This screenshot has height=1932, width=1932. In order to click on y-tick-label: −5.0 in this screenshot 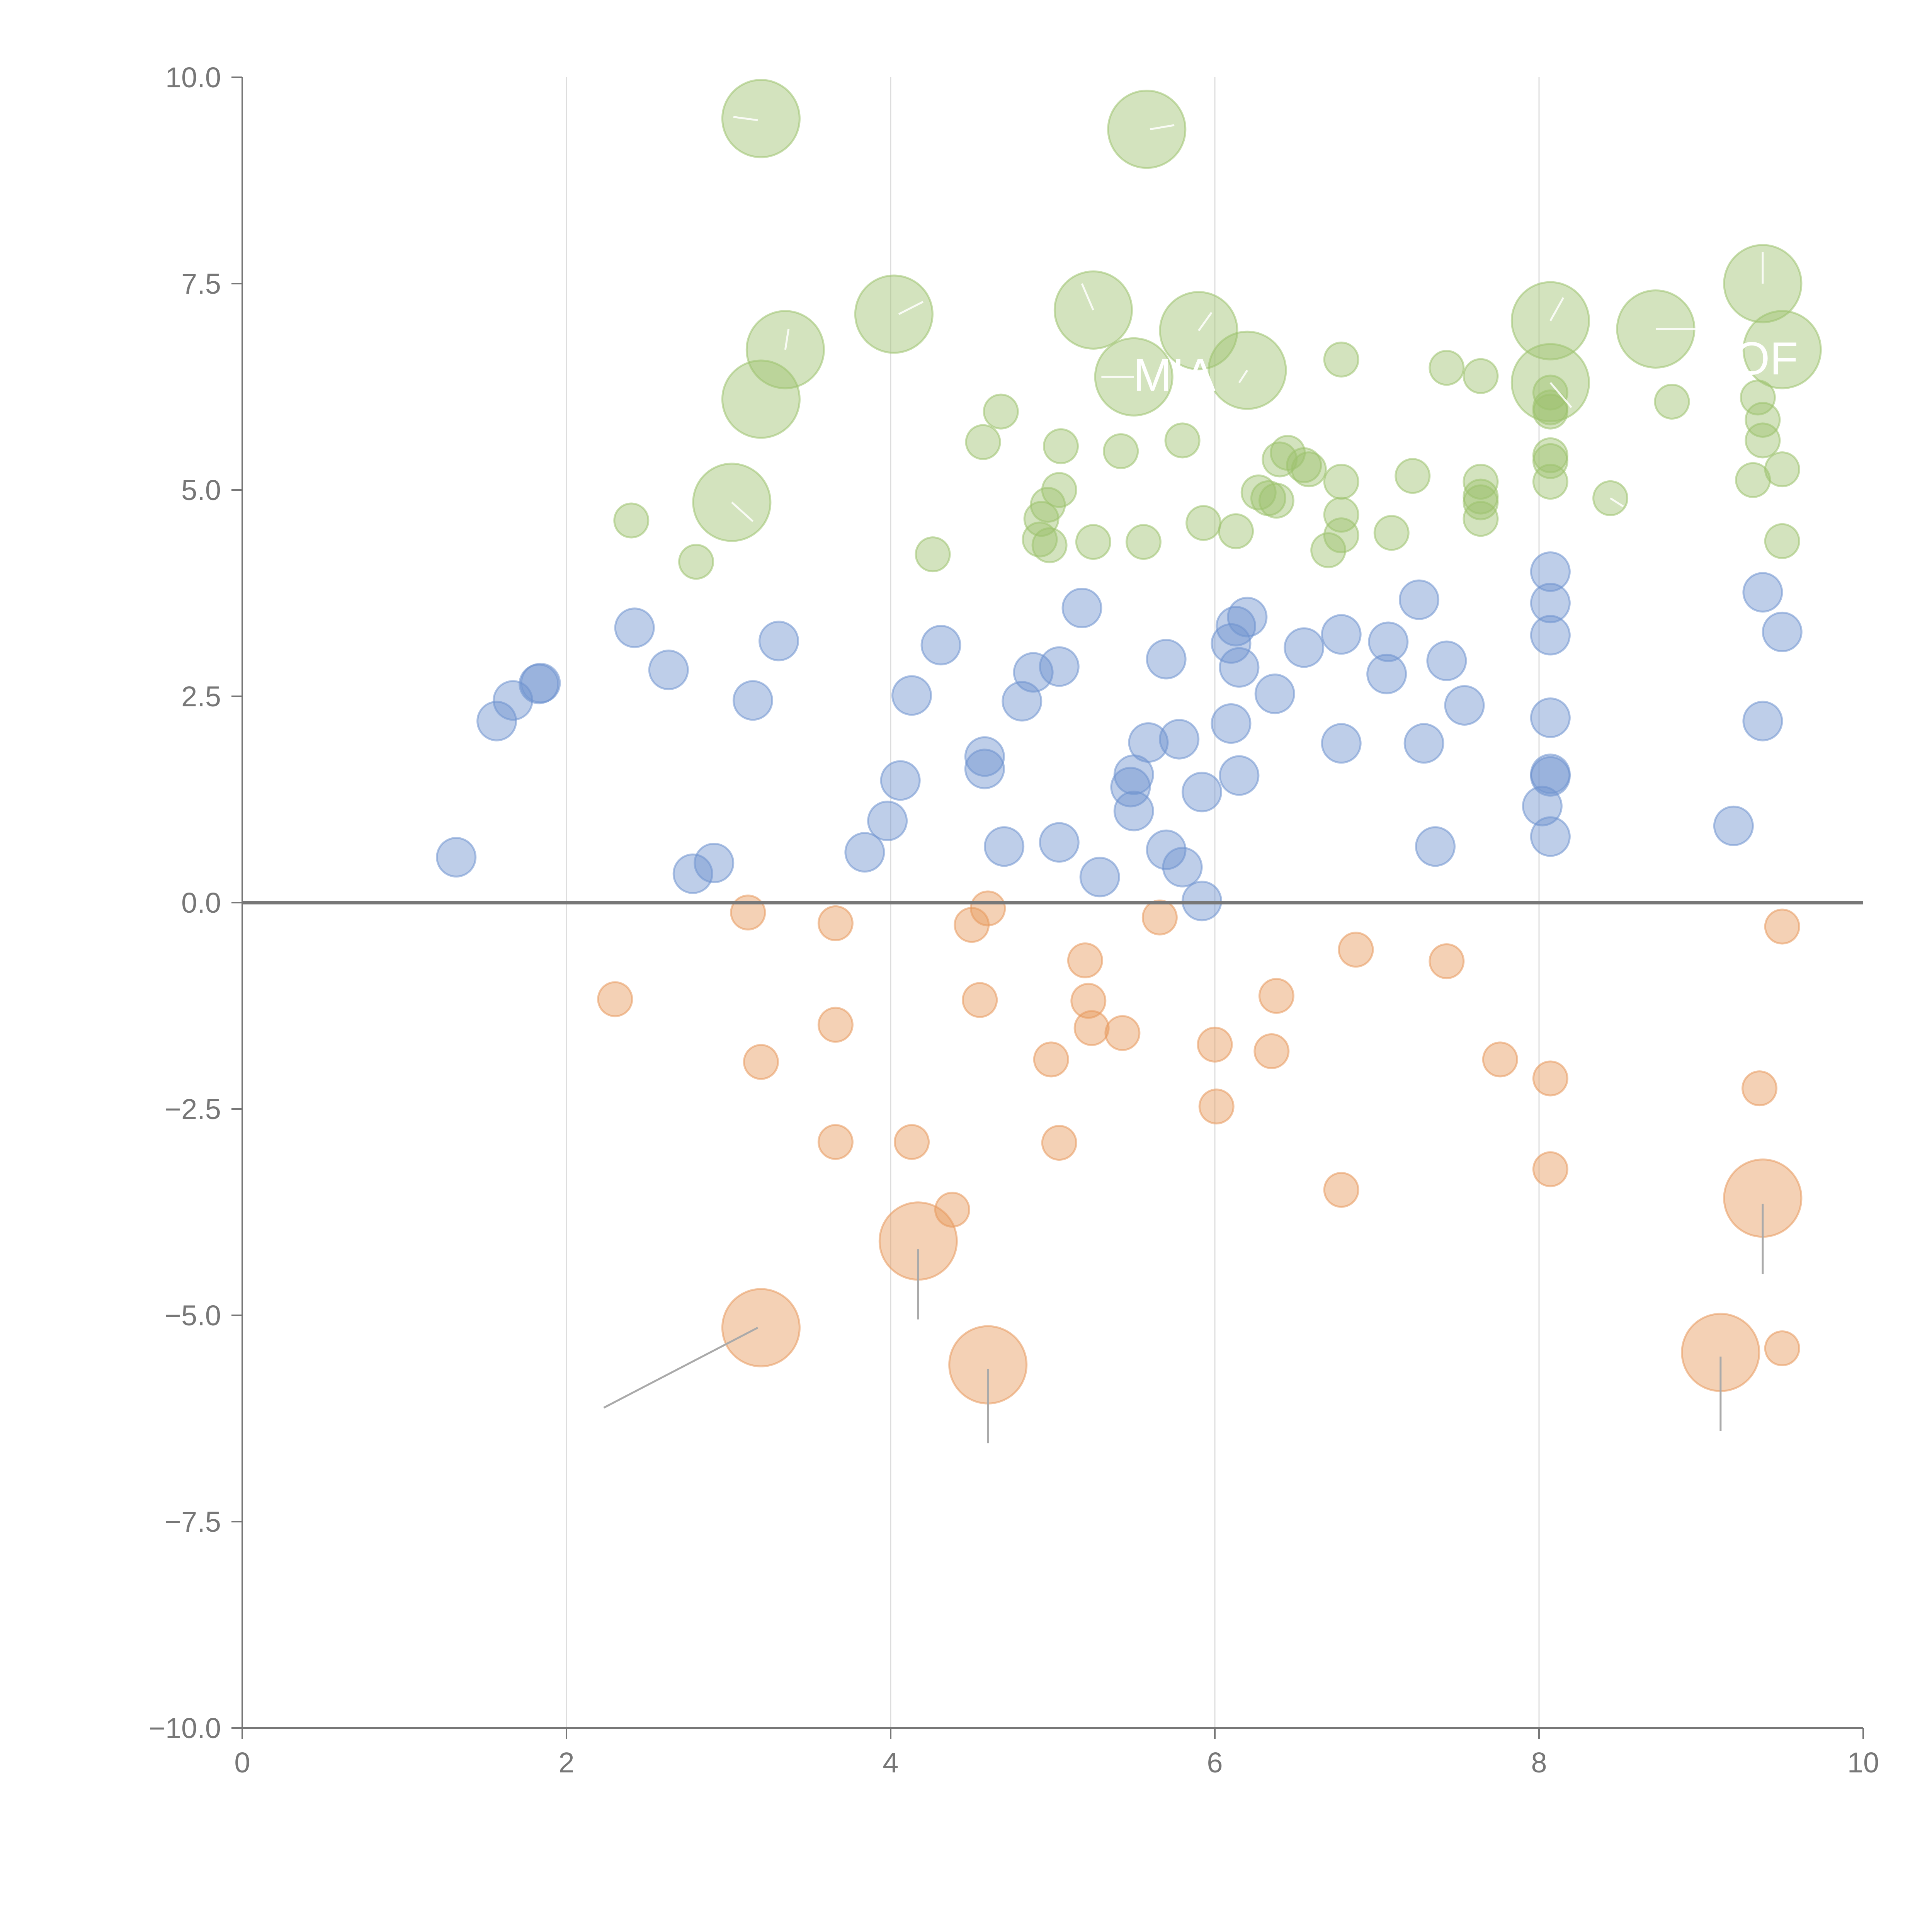, I will do `click(193, 1315)`.